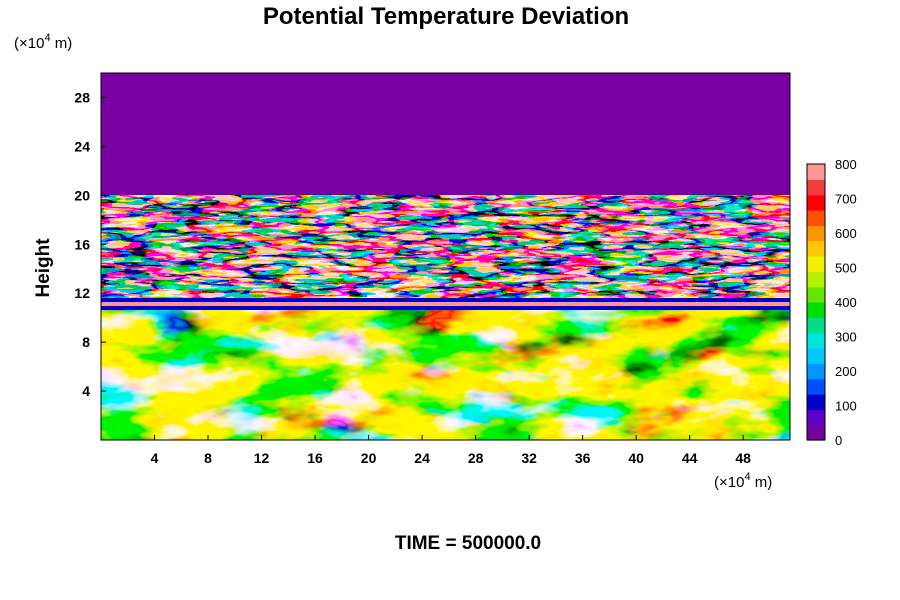  I want to click on y-tick-label: 20, so click(82, 195).